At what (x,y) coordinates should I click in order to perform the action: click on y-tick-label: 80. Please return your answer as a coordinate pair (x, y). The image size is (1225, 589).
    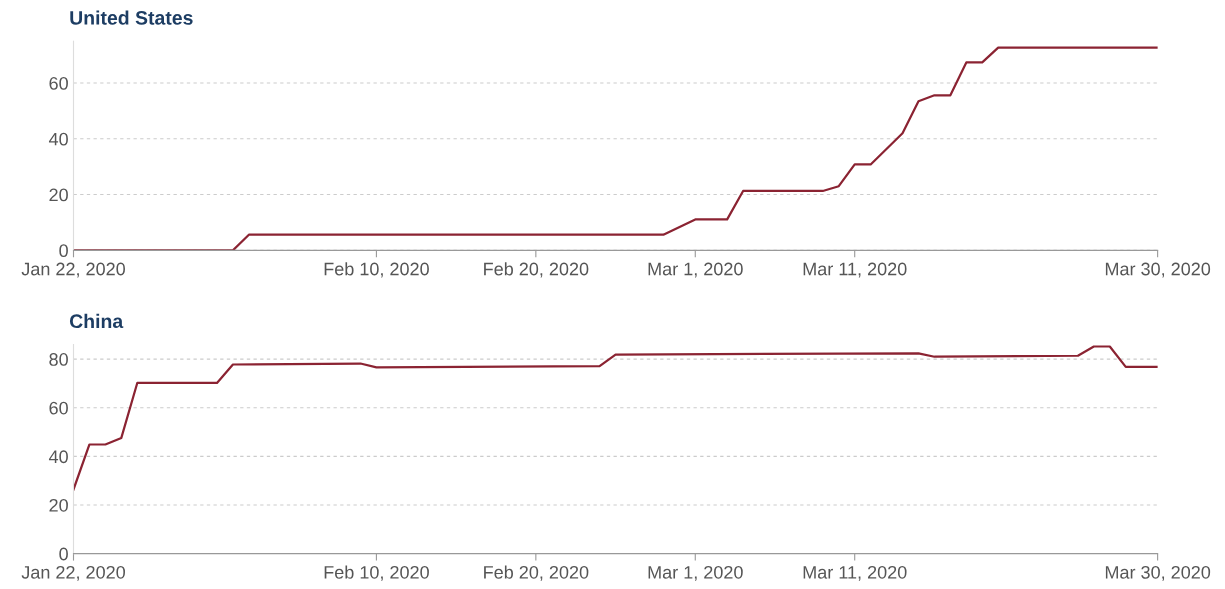
    Looking at the image, I should click on (58, 359).